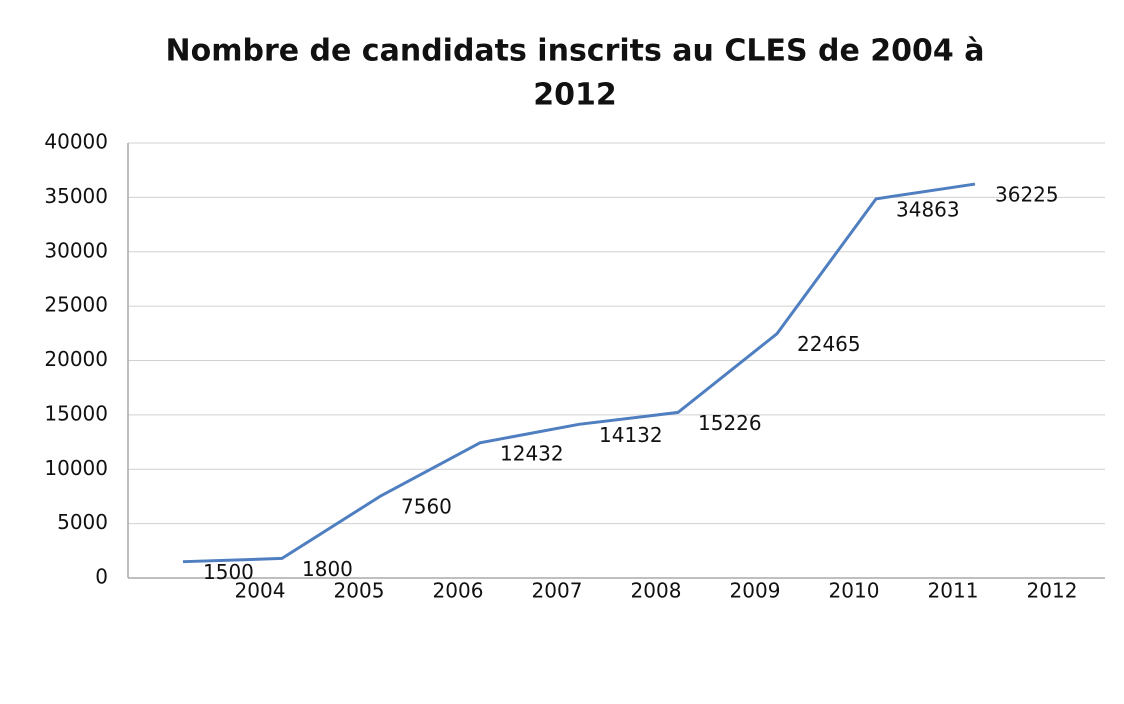  What do you see at coordinates (426, 506) in the screenshot?
I see `data-label: 7560` at bounding box center [426, 506].